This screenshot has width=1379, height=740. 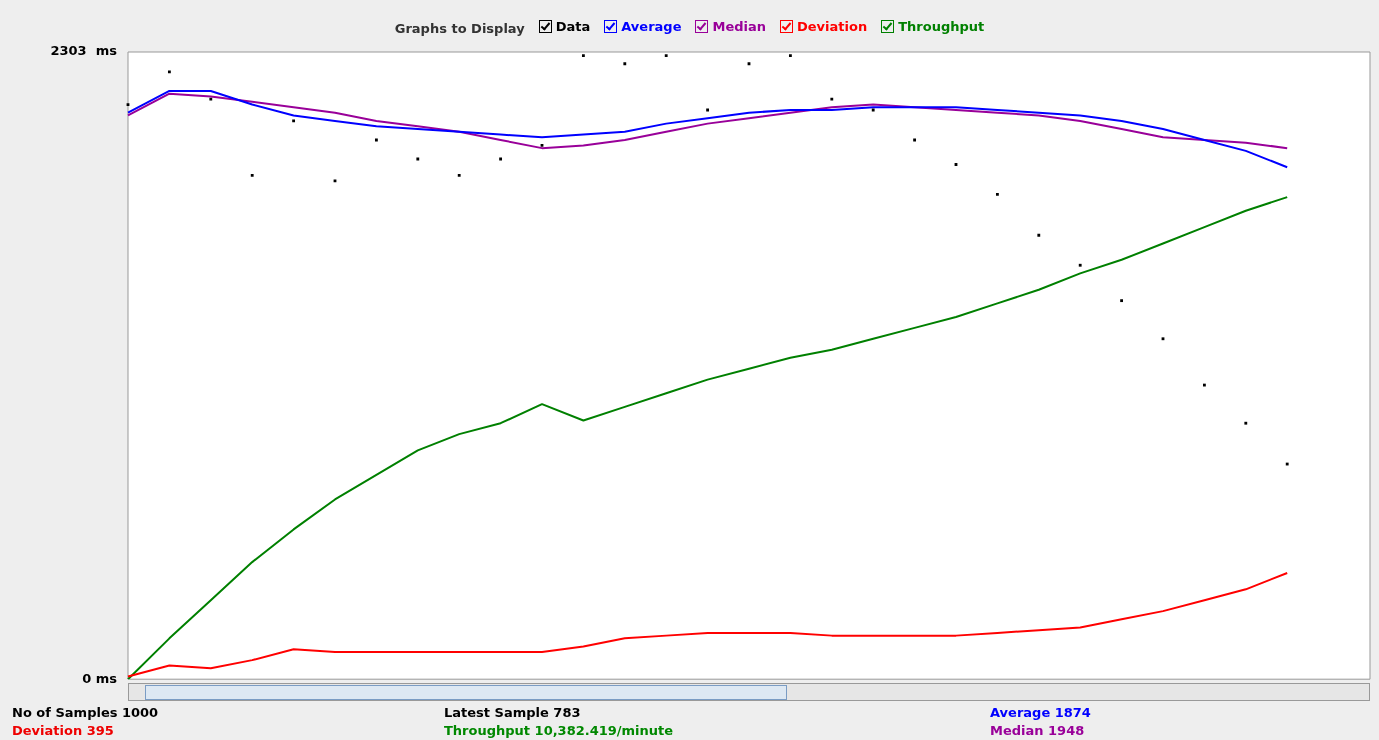 What do you see at coordinates (512, 712) in the screenshot?
I see `text: Latest Sample 783` at bounding box center [512, 712].